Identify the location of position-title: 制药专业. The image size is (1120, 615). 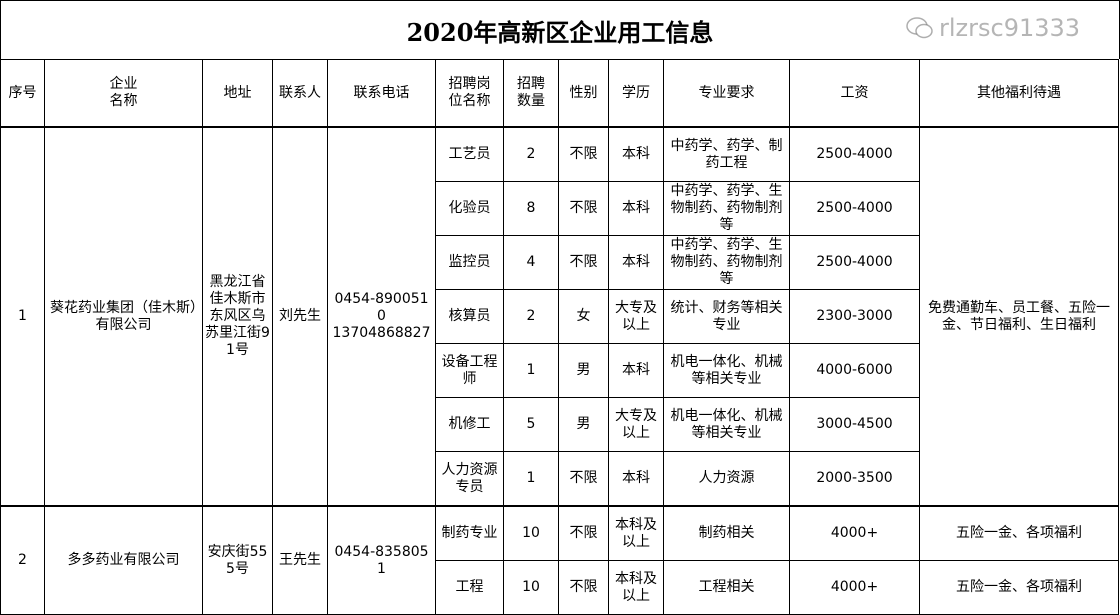
(469, 533).